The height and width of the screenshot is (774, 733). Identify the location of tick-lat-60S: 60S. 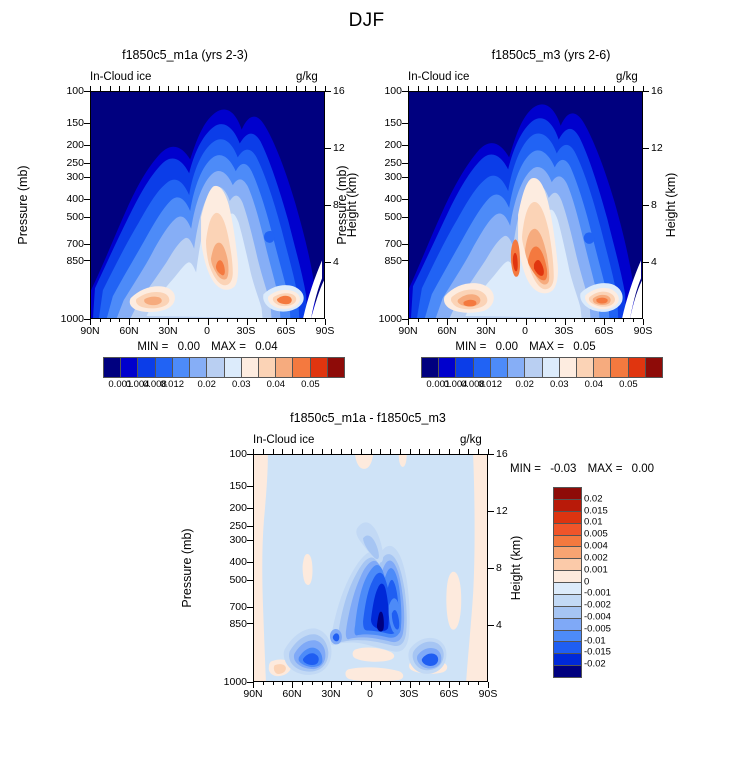
(286, 331).